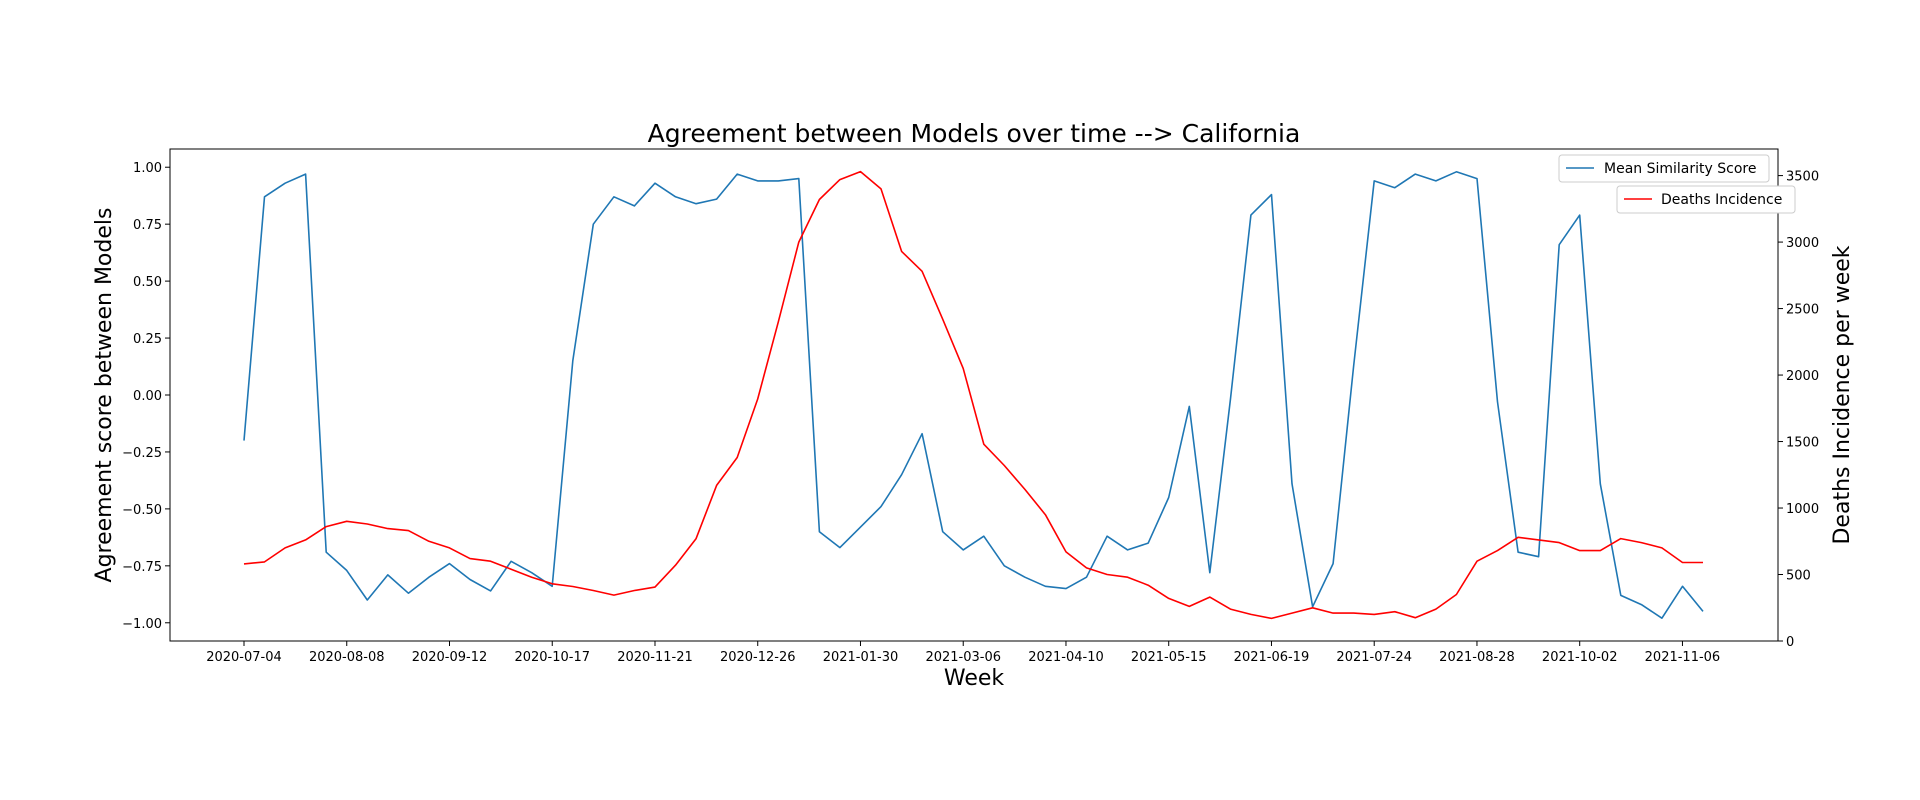 The image size is (1920, 800). I want to click on left-y-tick-label: −0.75, so click(142, 567).